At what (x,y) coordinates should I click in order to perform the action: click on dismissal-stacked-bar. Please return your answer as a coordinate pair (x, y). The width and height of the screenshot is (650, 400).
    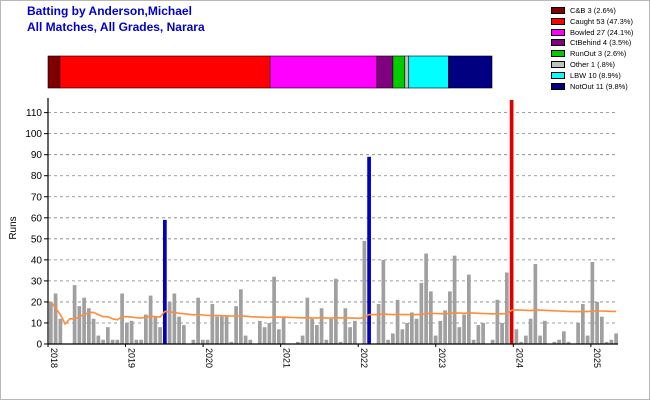
    Looking at the image, I should click on (270, 72).